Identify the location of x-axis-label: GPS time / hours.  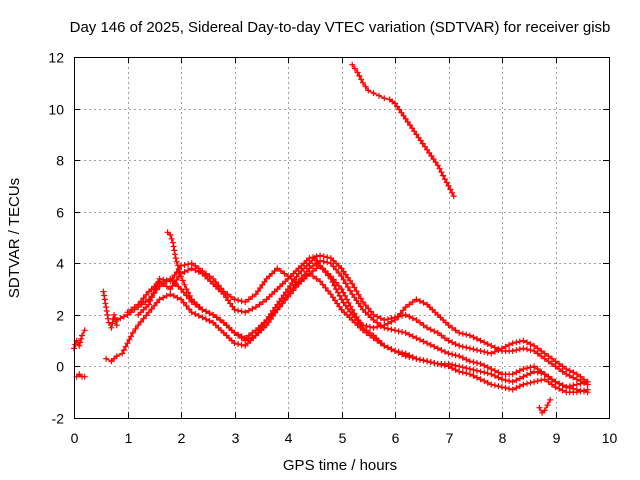
(340, 465).